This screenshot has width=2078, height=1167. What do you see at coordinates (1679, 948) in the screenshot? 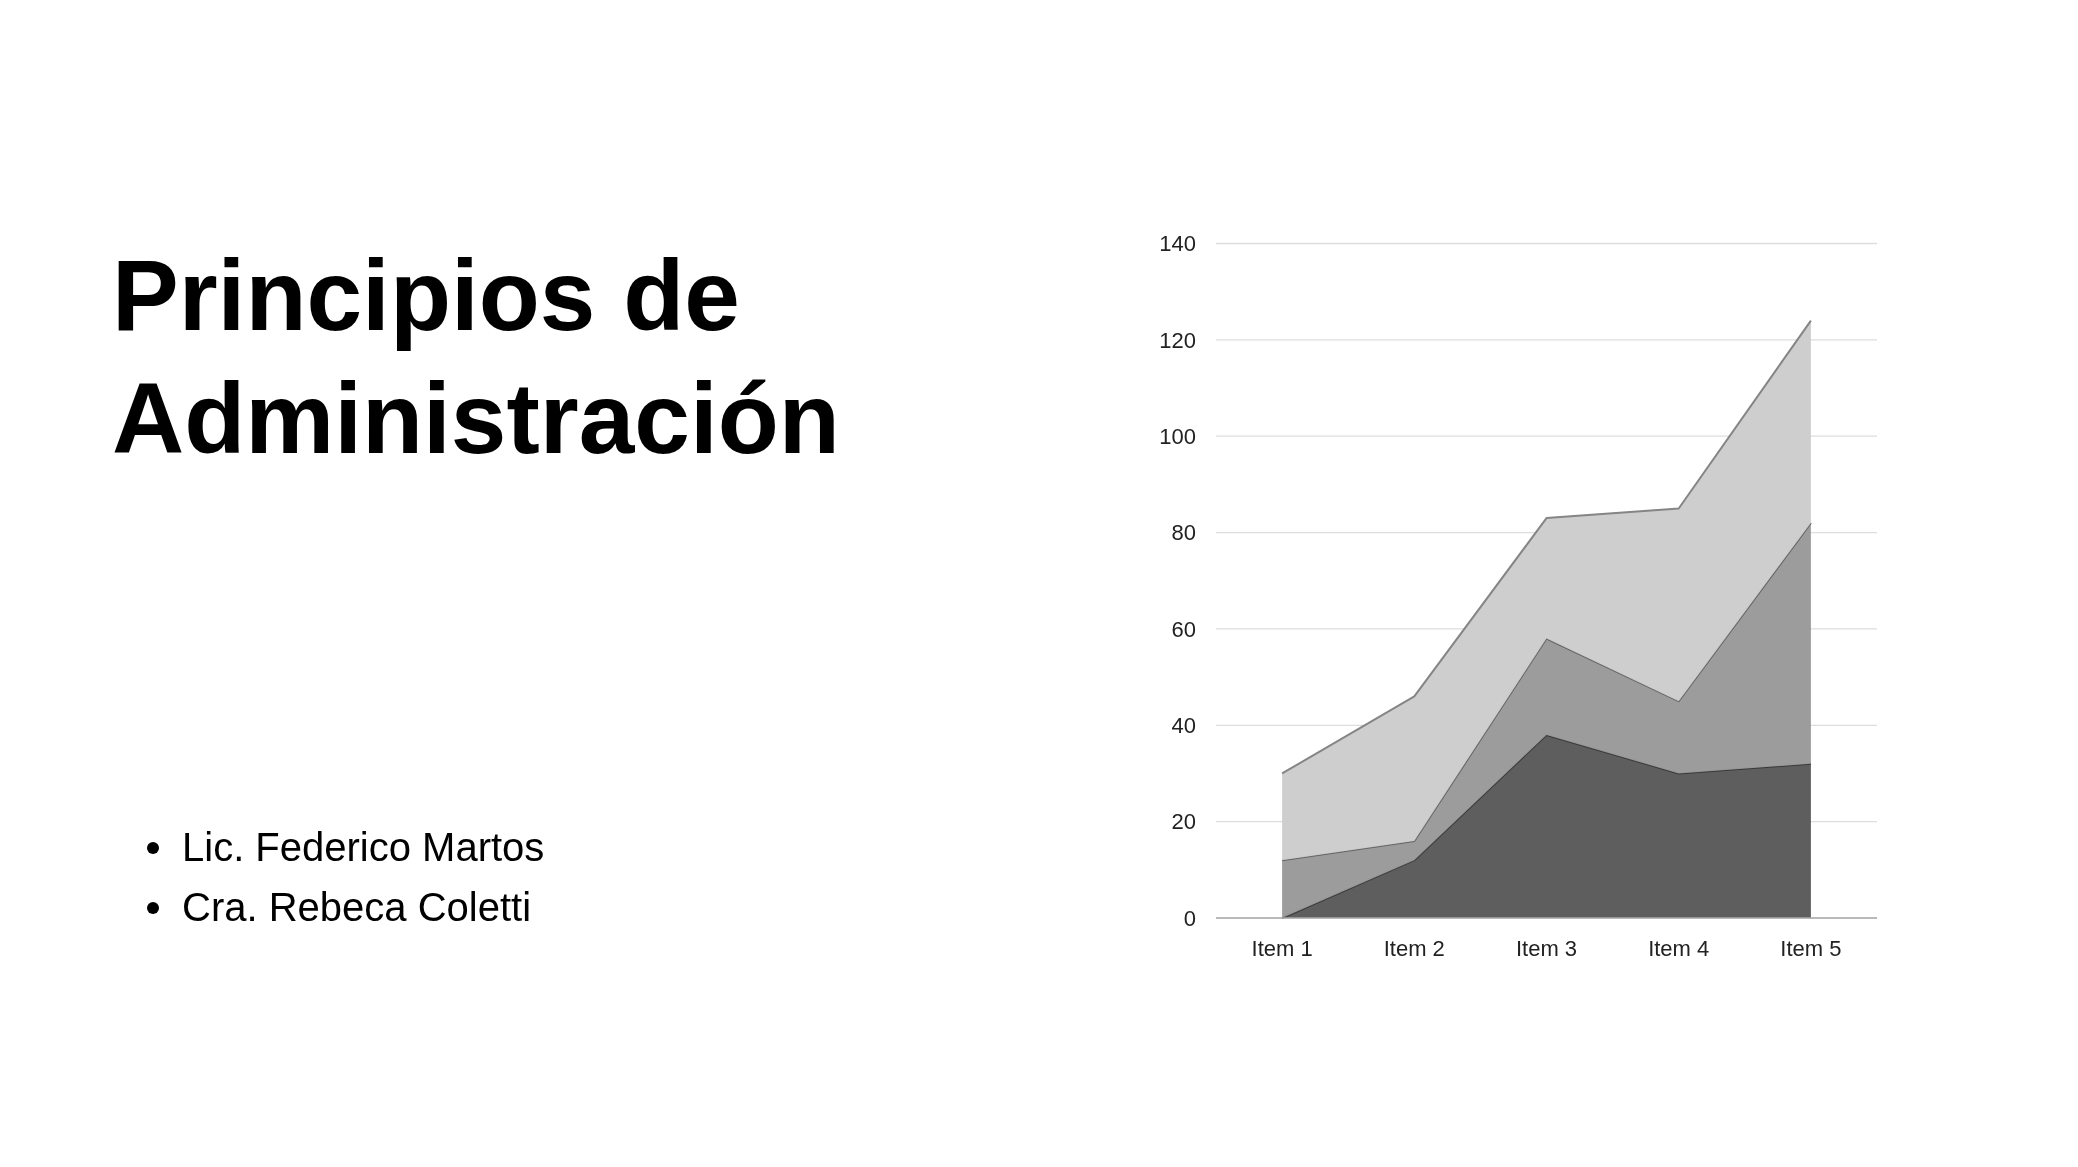
I see `x-tick-label: Item 4` at bounding box center [1679, 948].